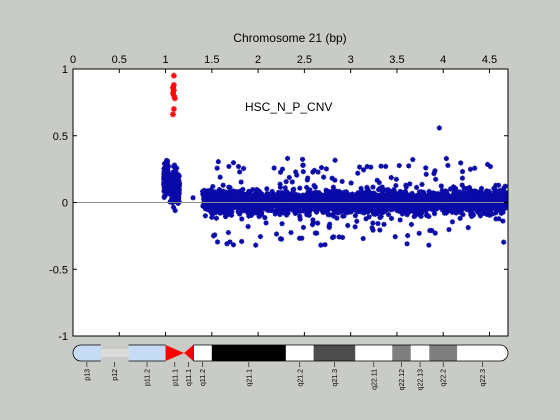  What do you see at coordinates (290, 353) in the screenshot?
I see `chromosome-ideogram` at bounding box center [290, 353].